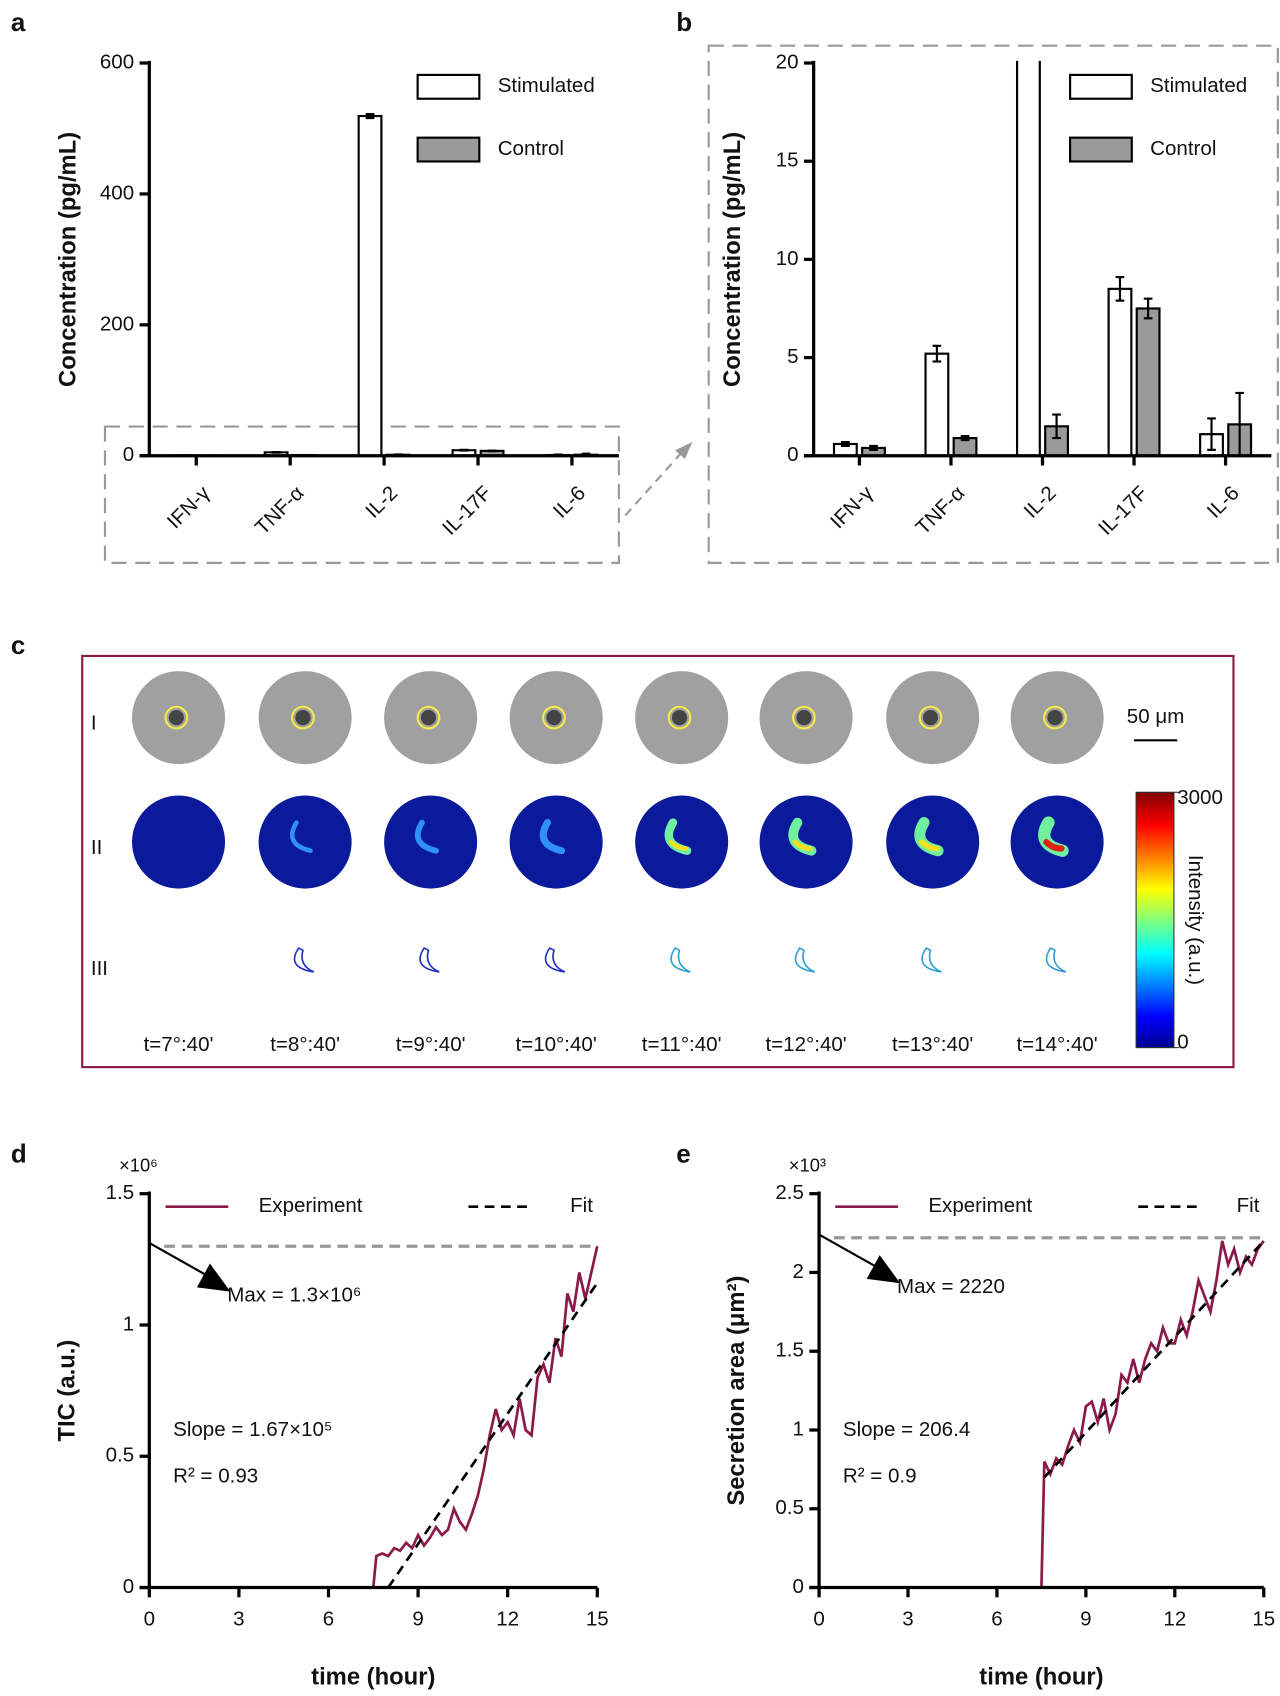  I want to click on x-tick-label: 9, so click(417, 1618).